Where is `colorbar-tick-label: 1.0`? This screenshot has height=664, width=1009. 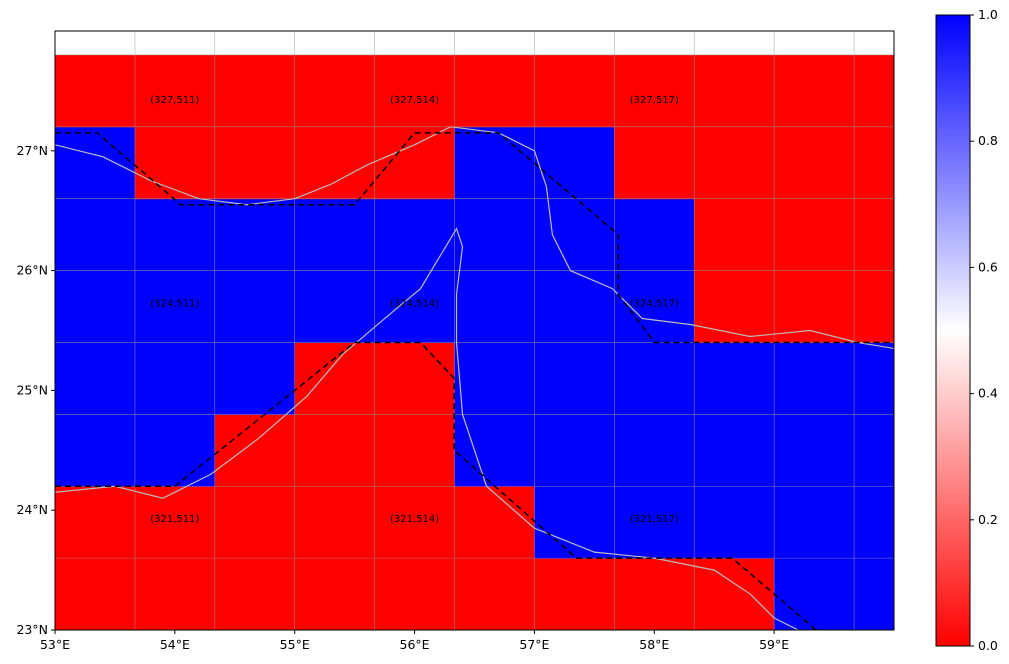
colorbar-tick-label: 1.0 is located at coordinates (988, 14).